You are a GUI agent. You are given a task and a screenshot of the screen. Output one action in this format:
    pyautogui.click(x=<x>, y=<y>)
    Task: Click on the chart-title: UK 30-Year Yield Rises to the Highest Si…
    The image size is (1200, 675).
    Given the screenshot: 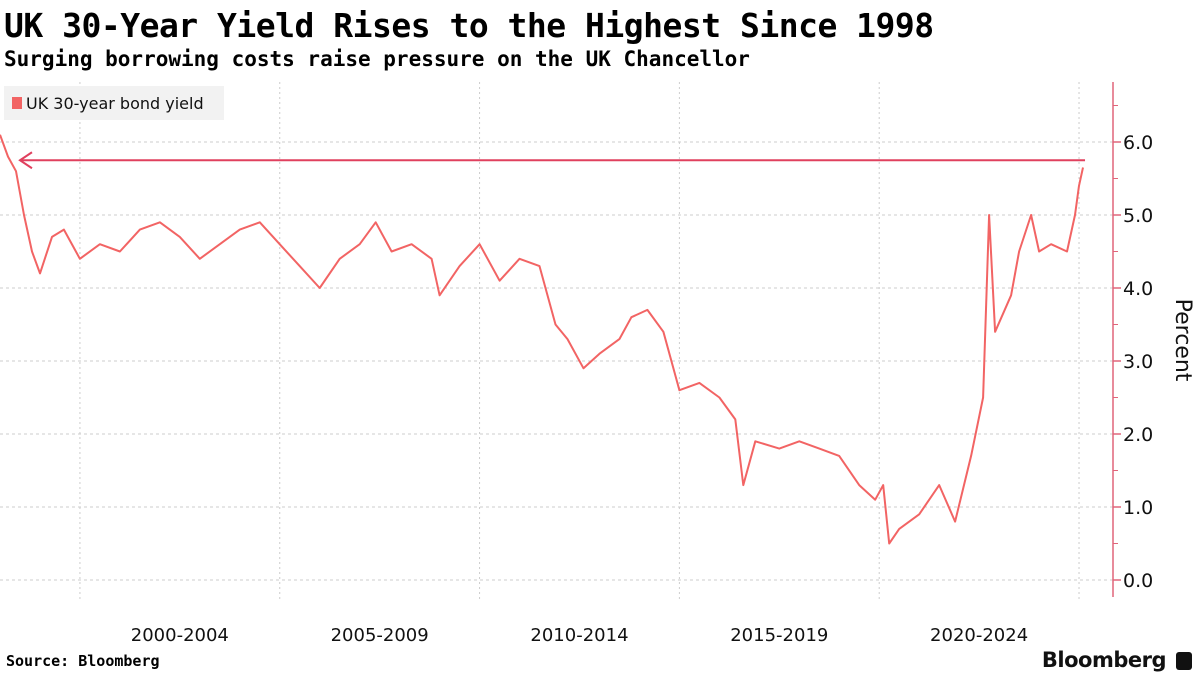 What is the action you would take?
    pyautogui.click(x=469, y=25)
    